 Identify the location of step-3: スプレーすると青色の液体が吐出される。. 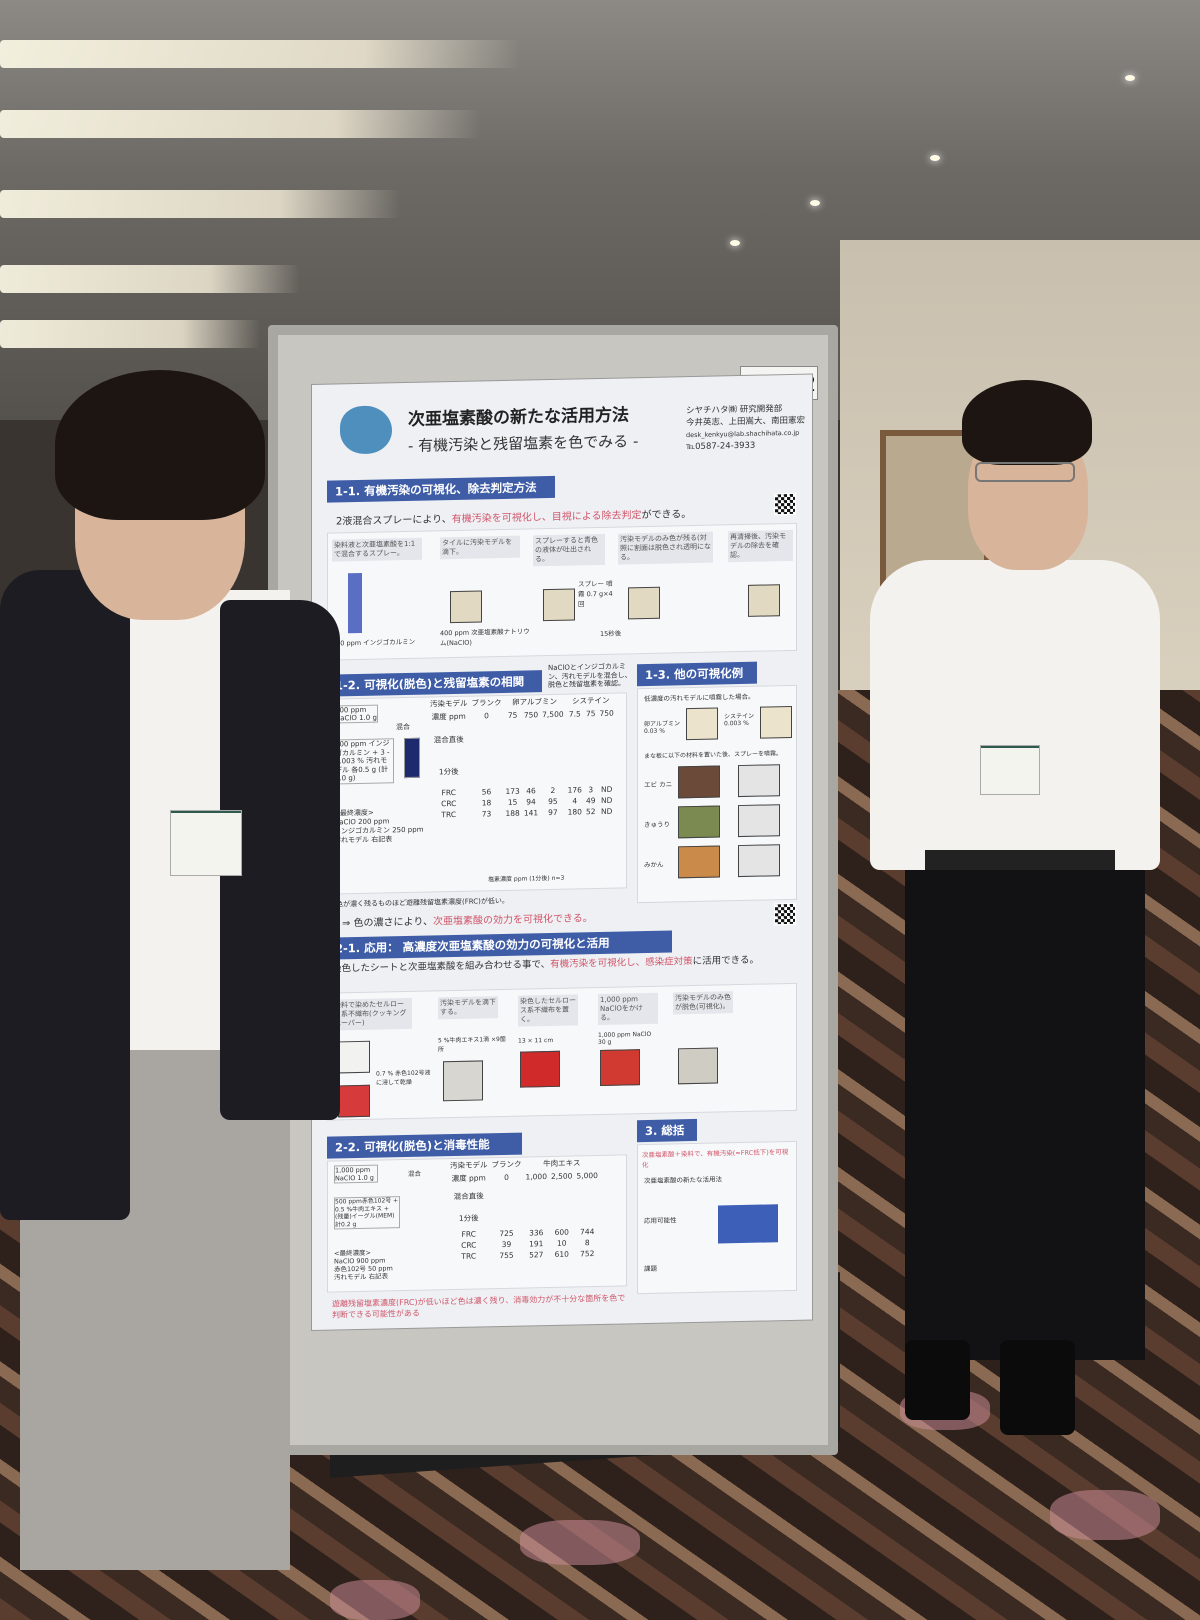
(569, 550).